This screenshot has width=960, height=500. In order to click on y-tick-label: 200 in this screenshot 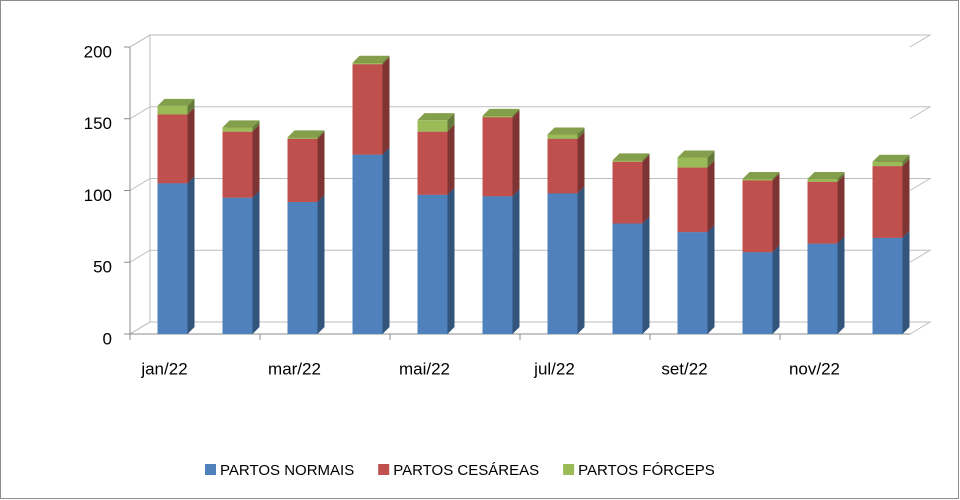, I will do `click(98, 51)`.